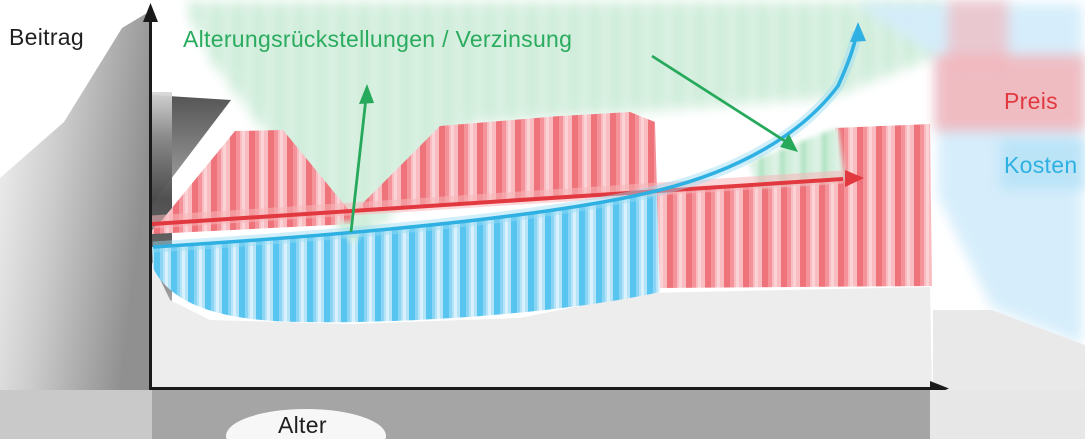 Image resolution: width=1085 pixels, height=439 pixels. What do you see at coordinates (858, 32) in the screenshot?
I see `cost-curve-arrowhead` at bounding box center [858, 32].